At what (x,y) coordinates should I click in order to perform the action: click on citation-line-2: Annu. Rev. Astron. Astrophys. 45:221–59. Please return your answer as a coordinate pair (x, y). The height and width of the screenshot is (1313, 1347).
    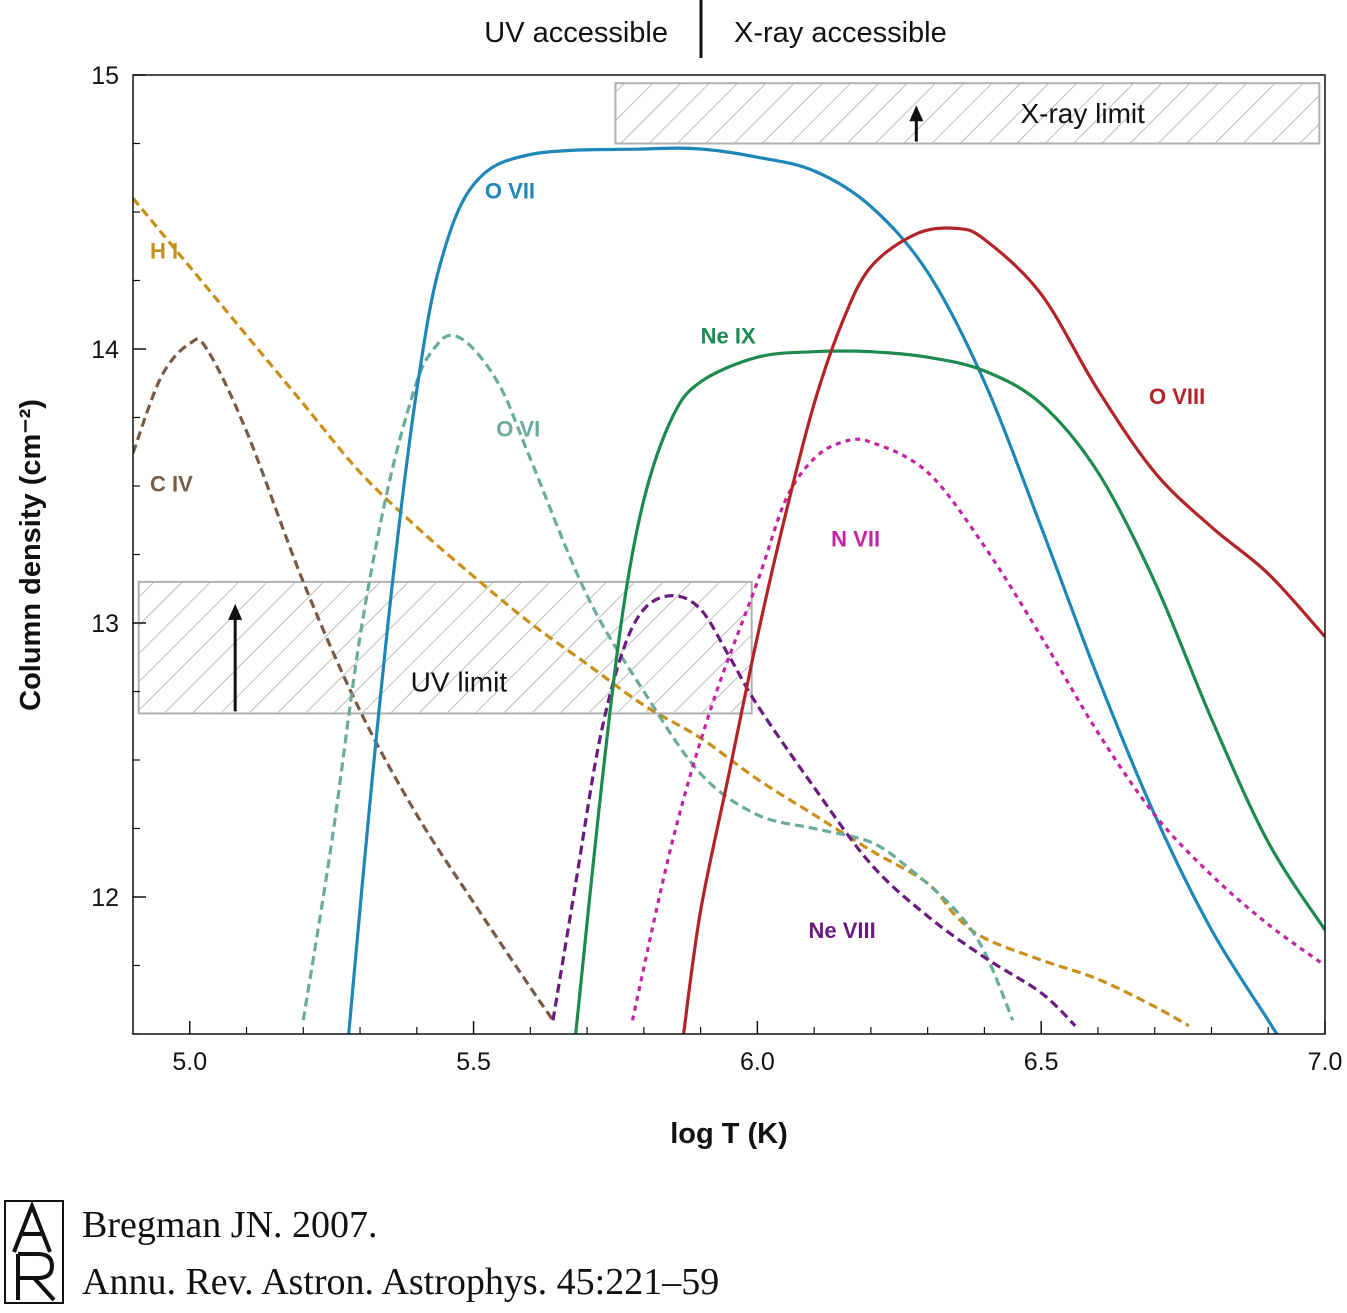
    Looking at the image, I should click on (401, 1282).